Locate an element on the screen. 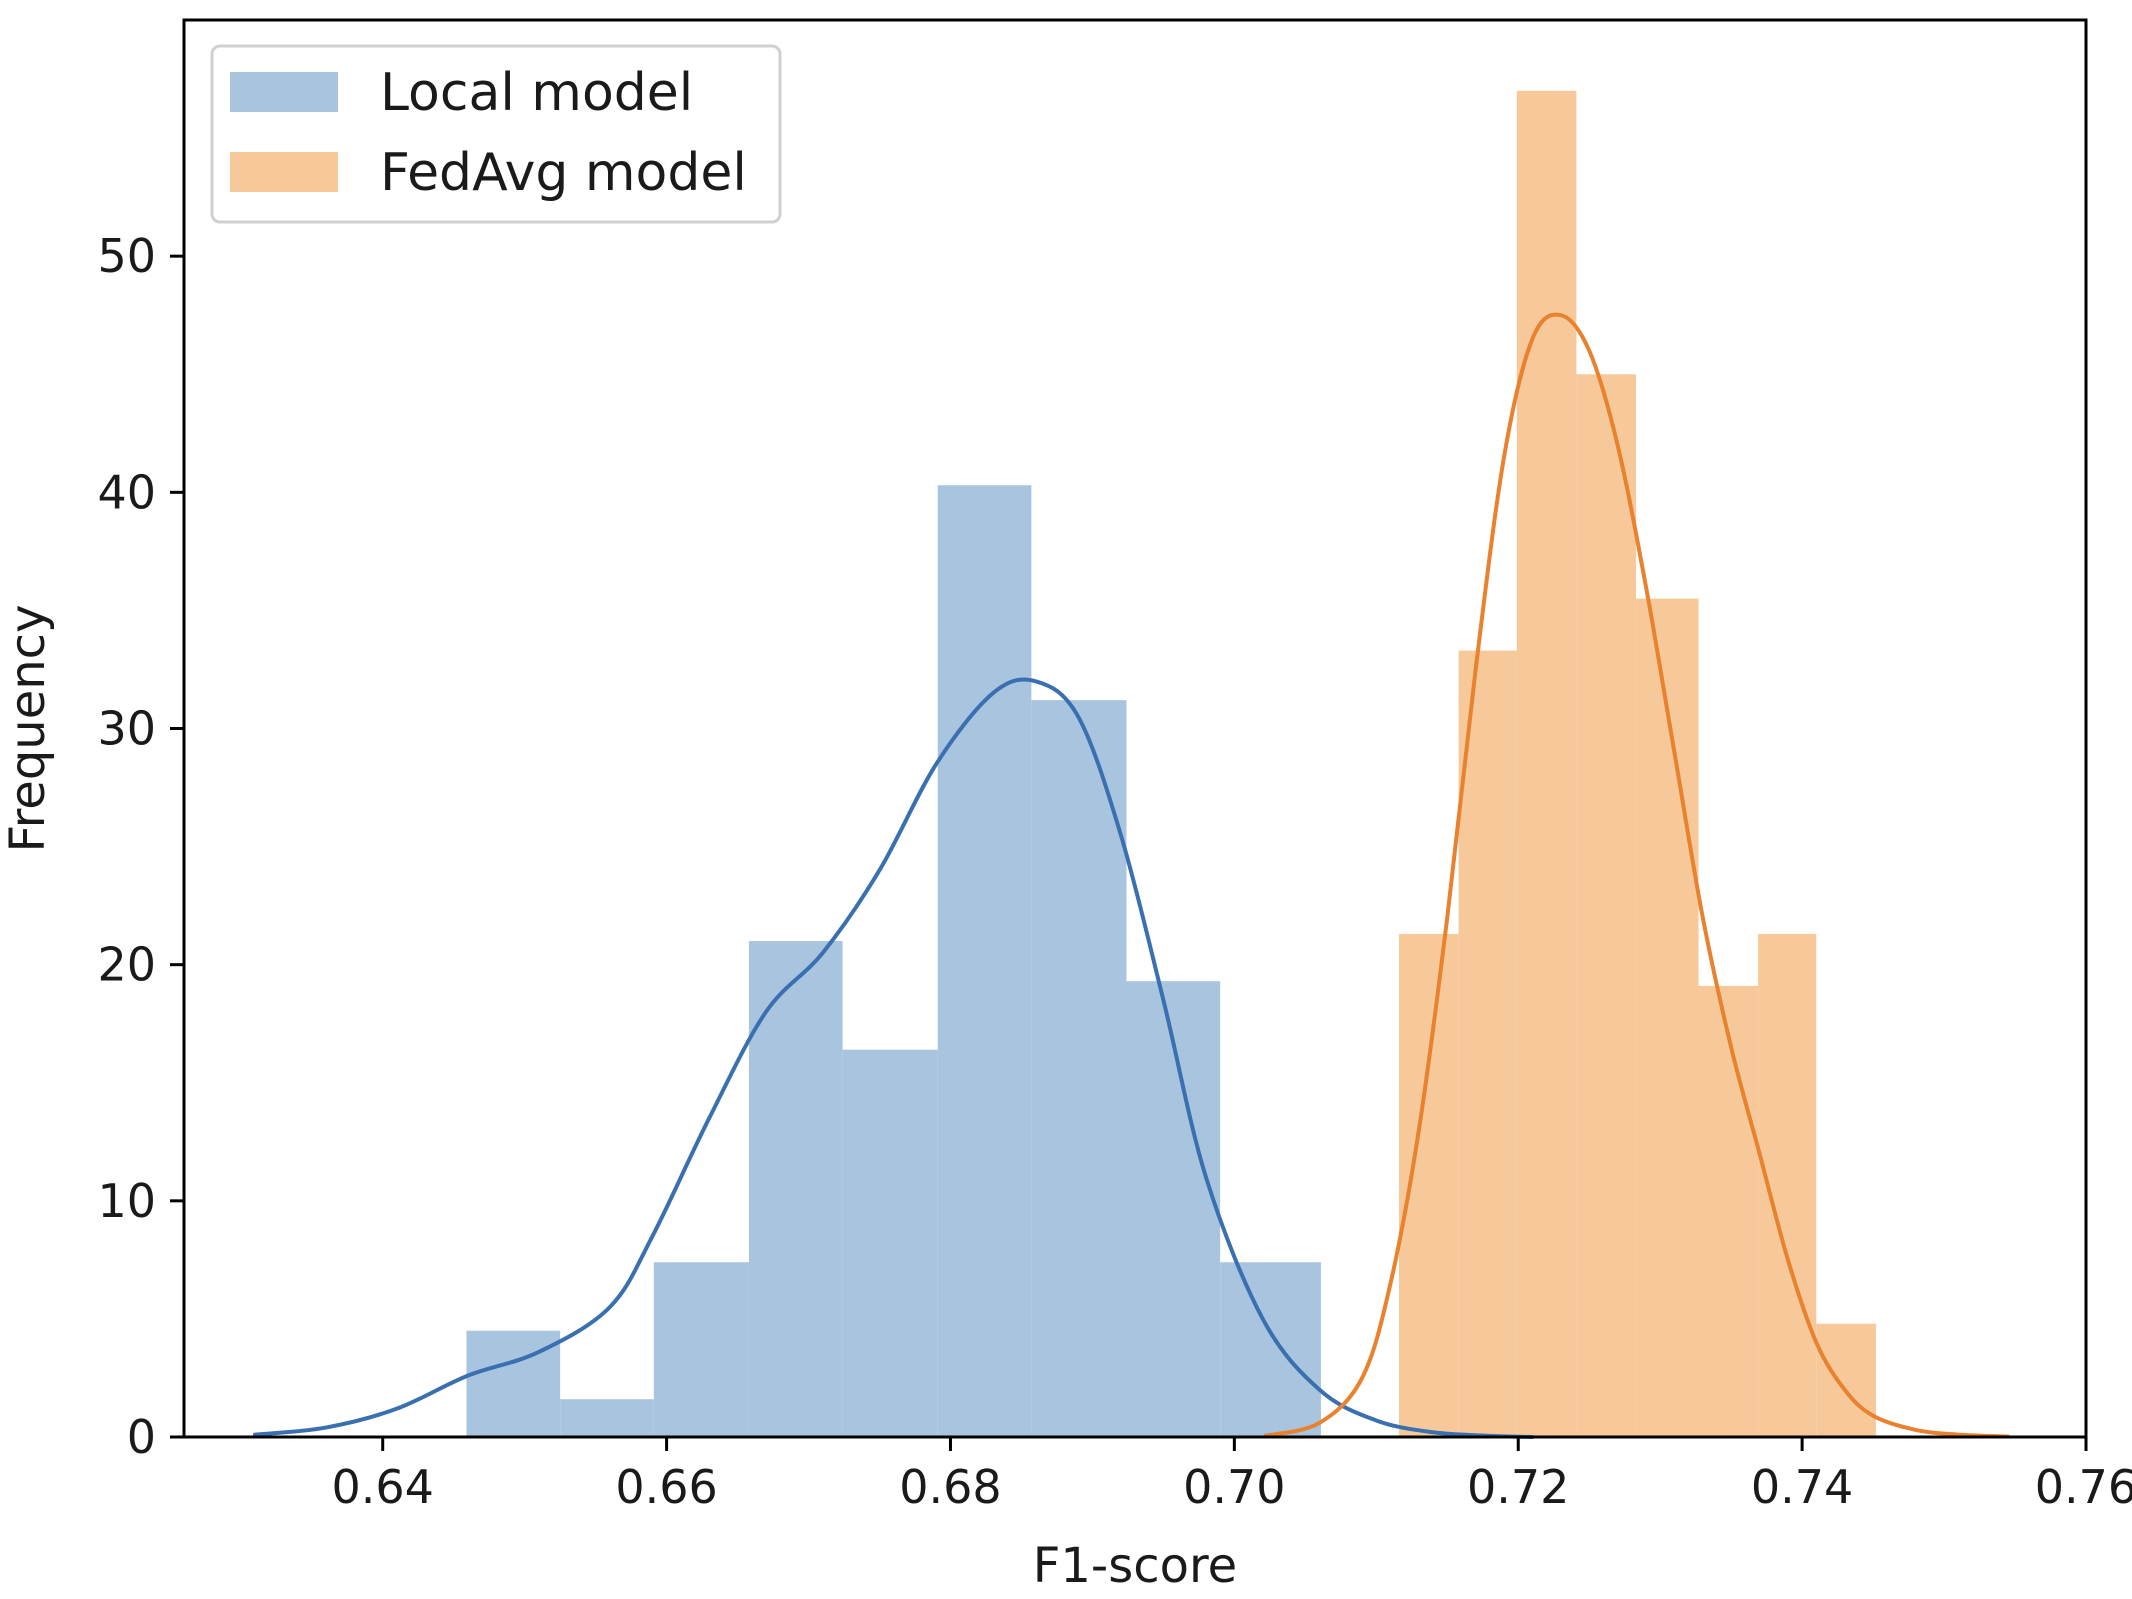 The image size is (2132, 1599). x-tick-label: 0.76 is located at coordinates (2083, 1487).